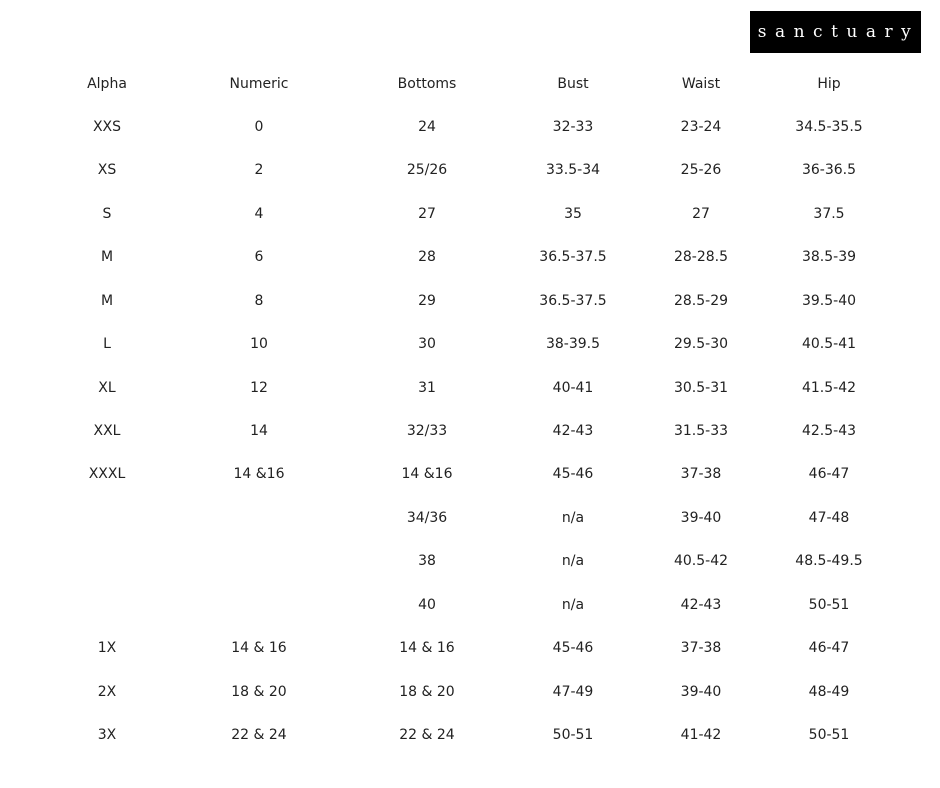 This screenshot has height=788, width=940. I want to click on cell-bust: 38-39.5, so click(573, 344).